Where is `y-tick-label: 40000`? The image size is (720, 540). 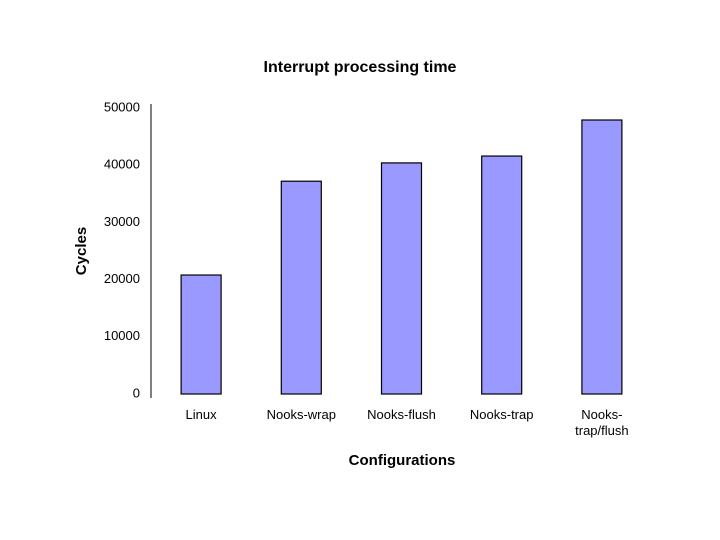 y-tick-label: 40000 is located at coordinates (122, 164).